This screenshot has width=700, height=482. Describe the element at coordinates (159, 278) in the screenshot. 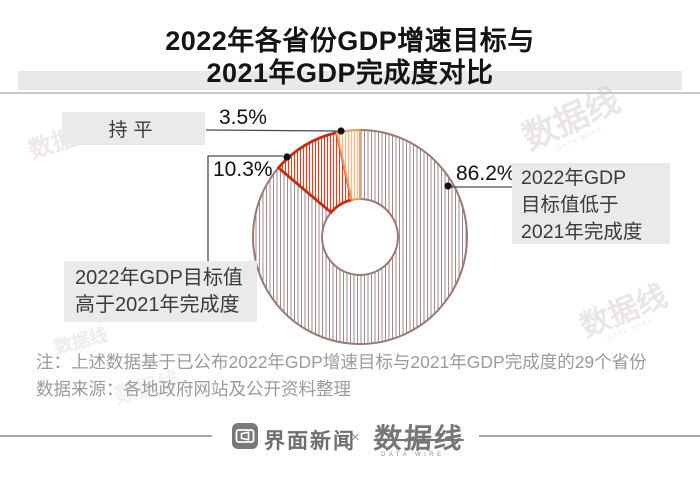

I see `callout-higher-line1: 2022年GDP目标值` at that location.